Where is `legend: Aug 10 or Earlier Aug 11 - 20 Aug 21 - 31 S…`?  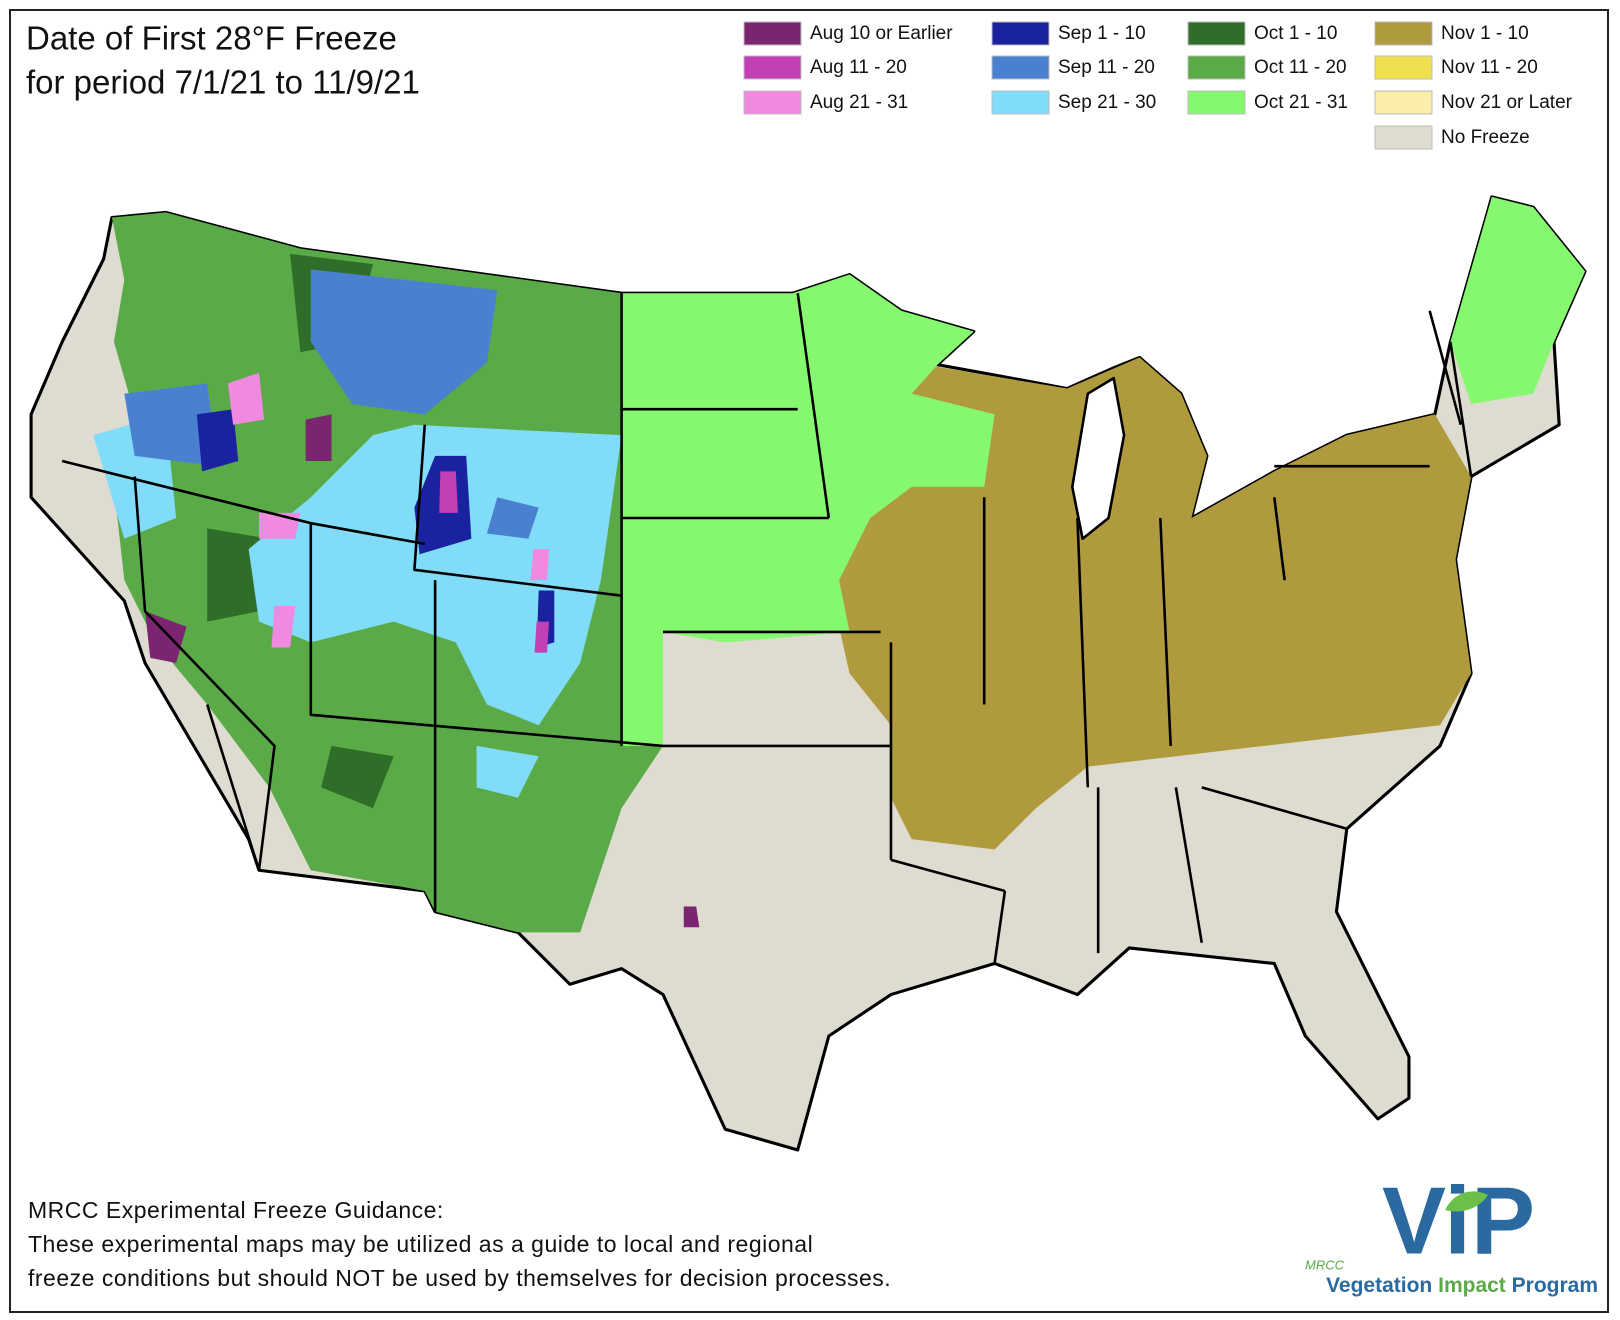
legend: Aug 10 or Earlier Aug 11 - 20 Aug 21 - 31 S… is located at coordinates (1158, 85).